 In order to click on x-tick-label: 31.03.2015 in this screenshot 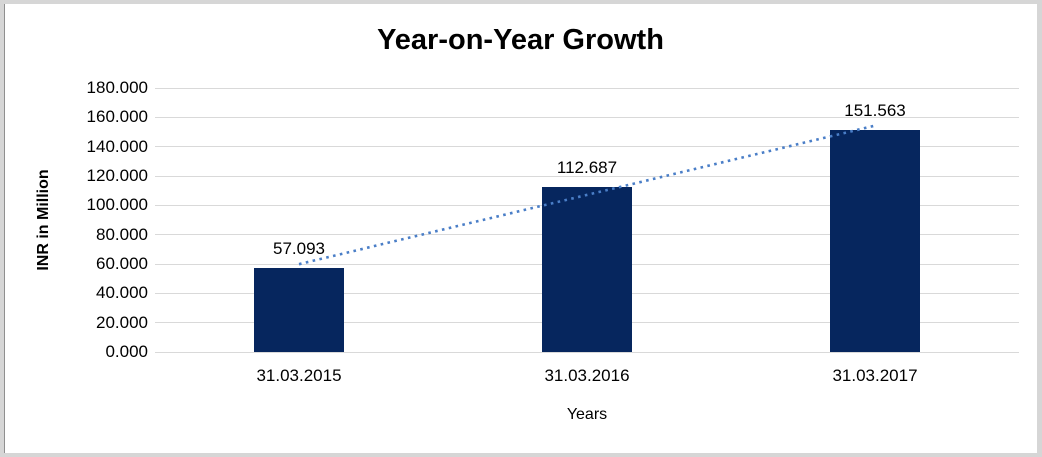, I will do `click(299, 375)`.